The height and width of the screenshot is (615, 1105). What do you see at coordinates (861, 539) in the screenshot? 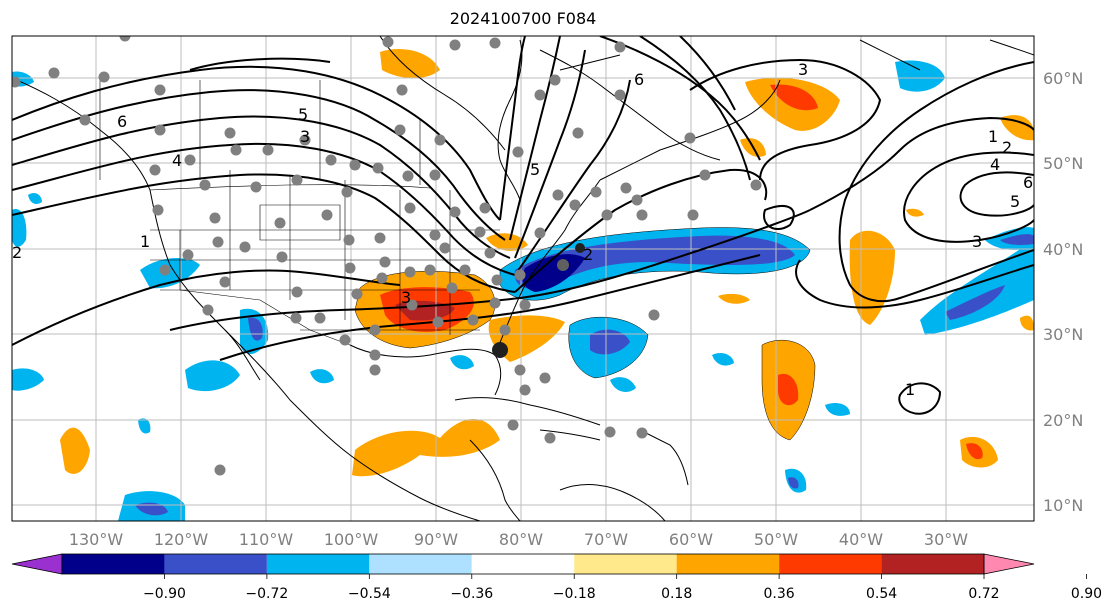
I see `lon-label: 40°W` at bounding box center [861, 539].